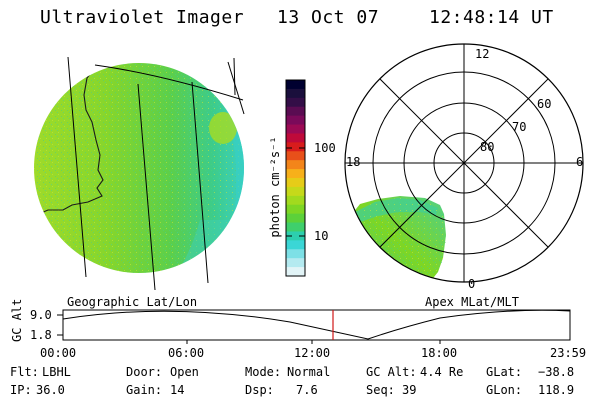 This screenshot has height=400, width=600. Describe the element at coordinates (544, 104) in the screenshot. I see `mlat-label-60: 60` at that location.